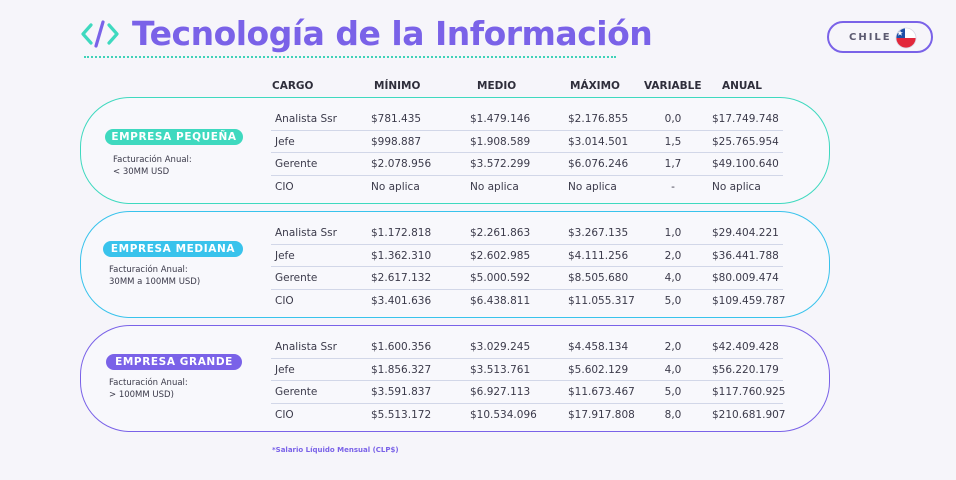 The image size is (956, 480). Describe the element at coordinates (745, 347) in the screenshot. I see `cell-anual: $42.409.428` at that location.